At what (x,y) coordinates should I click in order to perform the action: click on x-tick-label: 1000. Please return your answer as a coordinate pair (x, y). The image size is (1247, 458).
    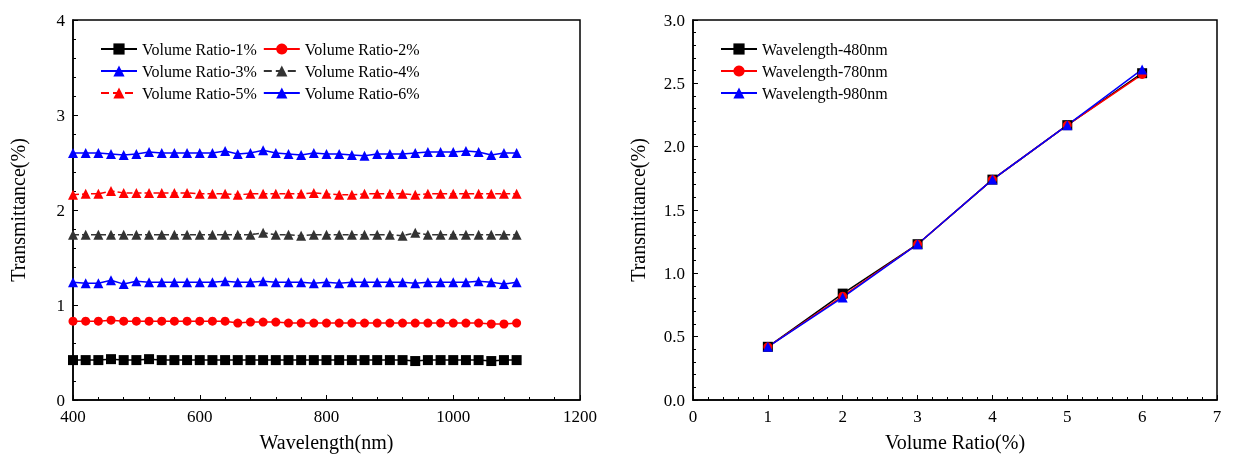
    Looking at the image, I should click on (453, 416).